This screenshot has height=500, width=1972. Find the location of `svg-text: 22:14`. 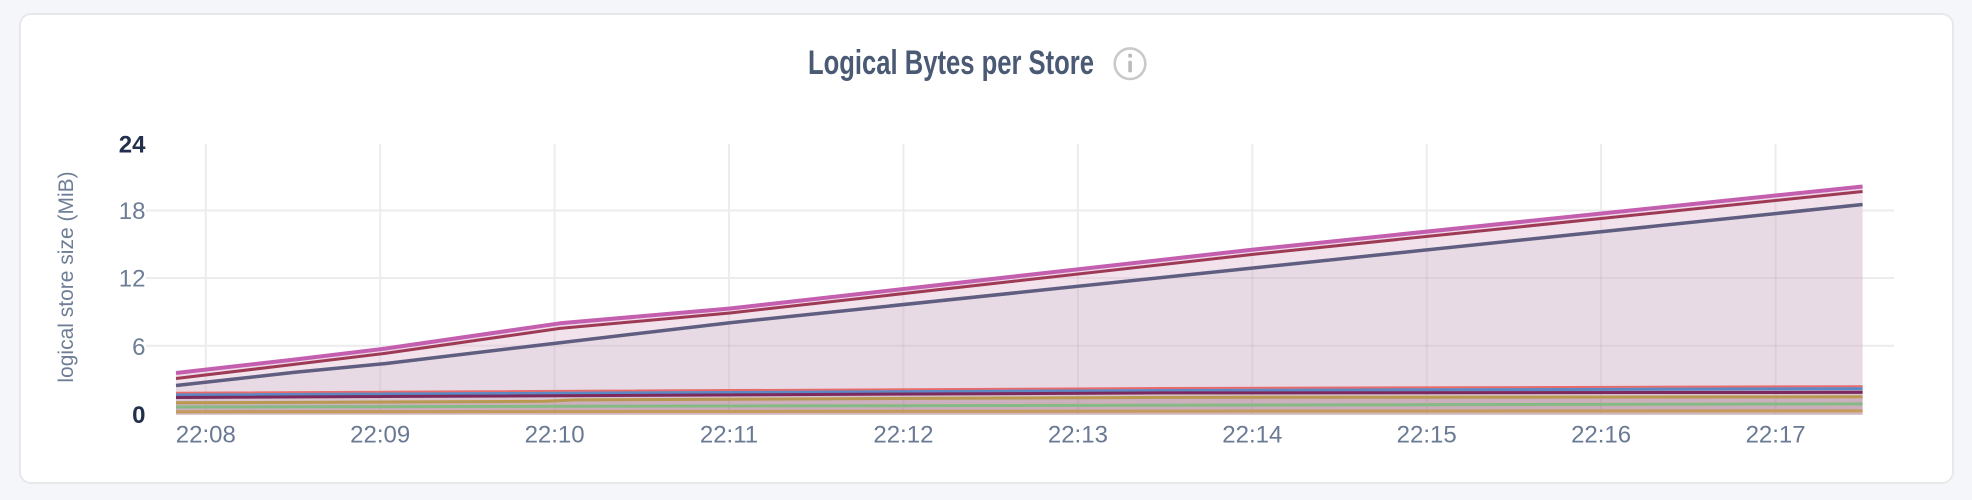

svg-text: 22:14 is located at coordinates (1252, 435).